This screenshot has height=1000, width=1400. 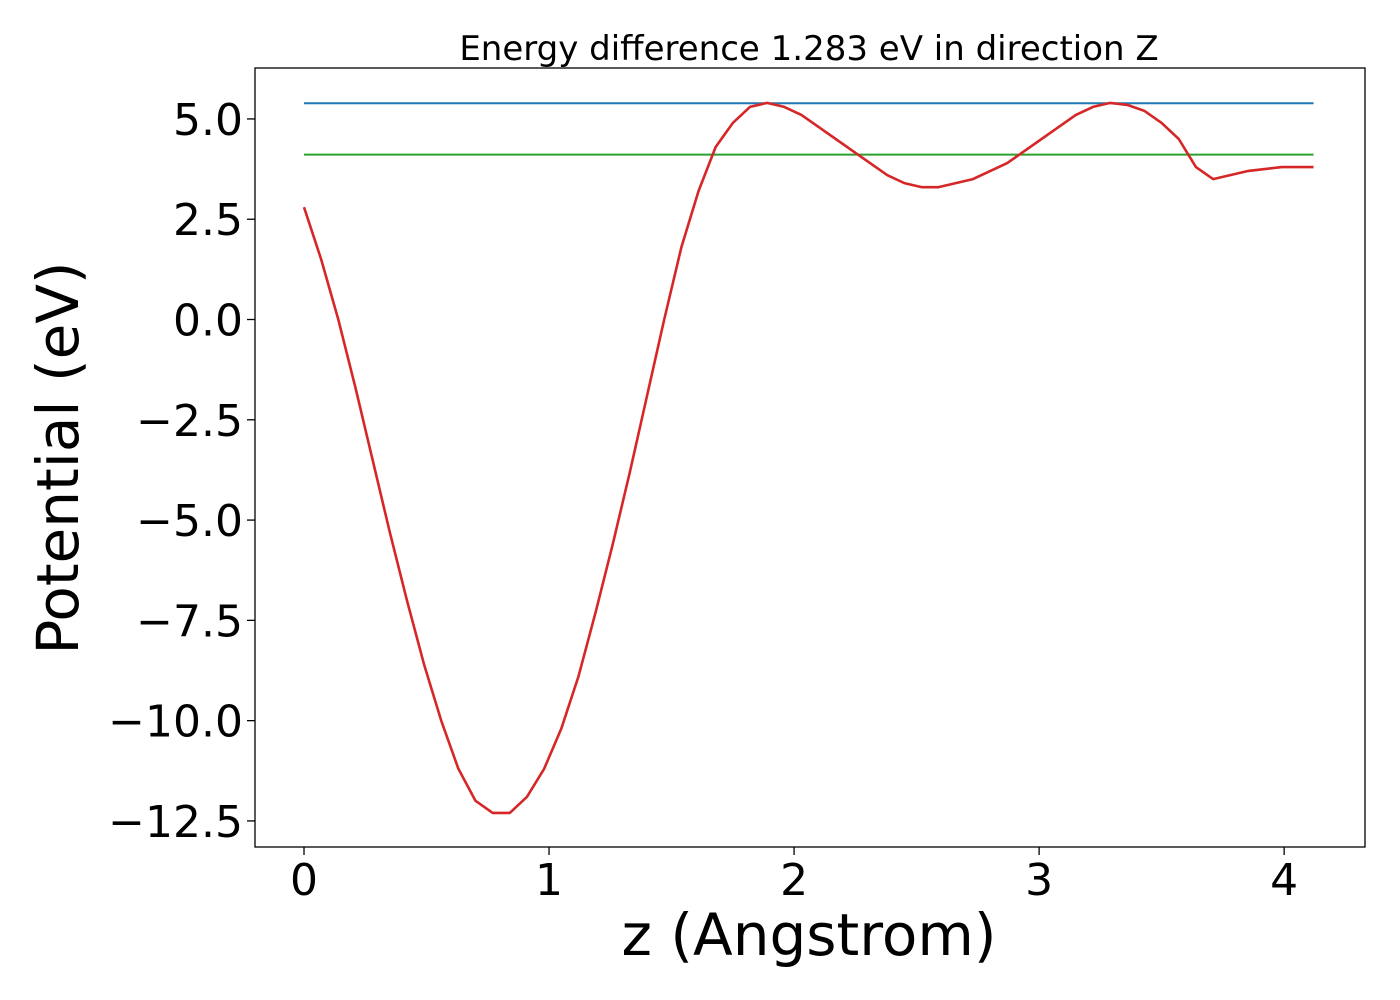 What do you see at coordinates (809, 129) in the screenshot?
I see `reference-lines` at bounding box center [809, 129].